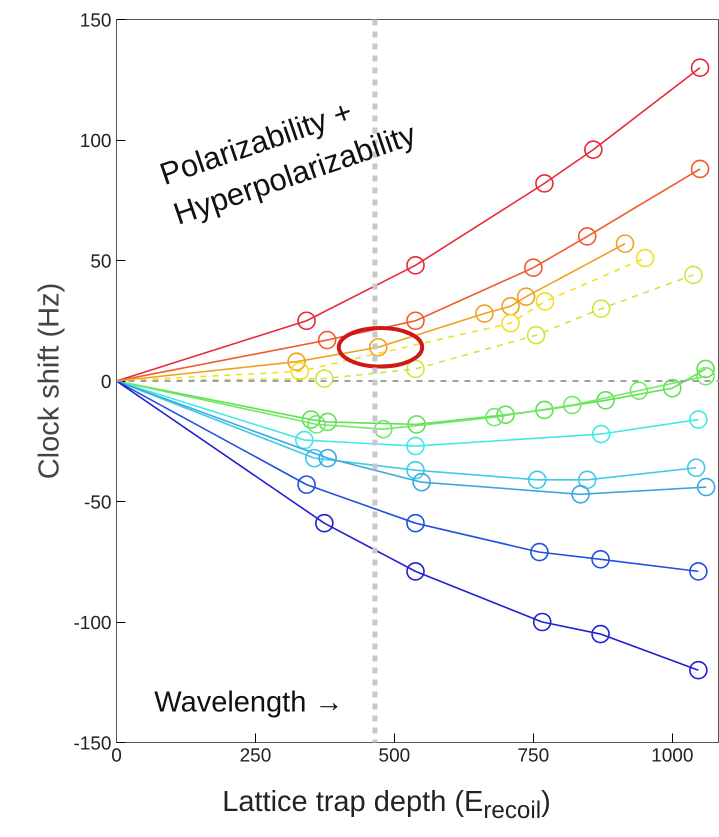  What do you see at coordinates (92, 744) in the screenshot?
I see `y-tick-label: -150` at bounding box center [92, 744].